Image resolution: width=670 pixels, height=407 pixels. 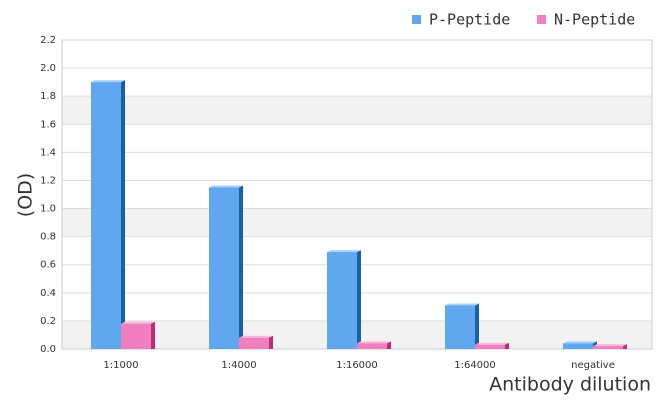 What do you see at coordinates (48, 349) in the screenshot?
I see `y-tick-label: 0.0` at bounding box center [48, 349].